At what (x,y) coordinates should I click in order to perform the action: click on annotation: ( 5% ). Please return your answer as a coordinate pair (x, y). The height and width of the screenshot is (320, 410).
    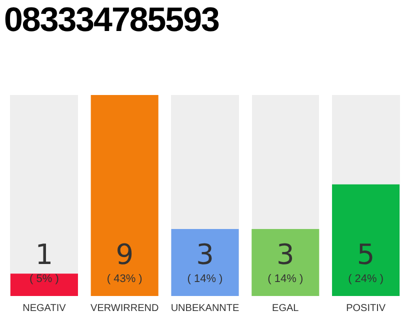
    Looking at the image, I should click on (44, 279).